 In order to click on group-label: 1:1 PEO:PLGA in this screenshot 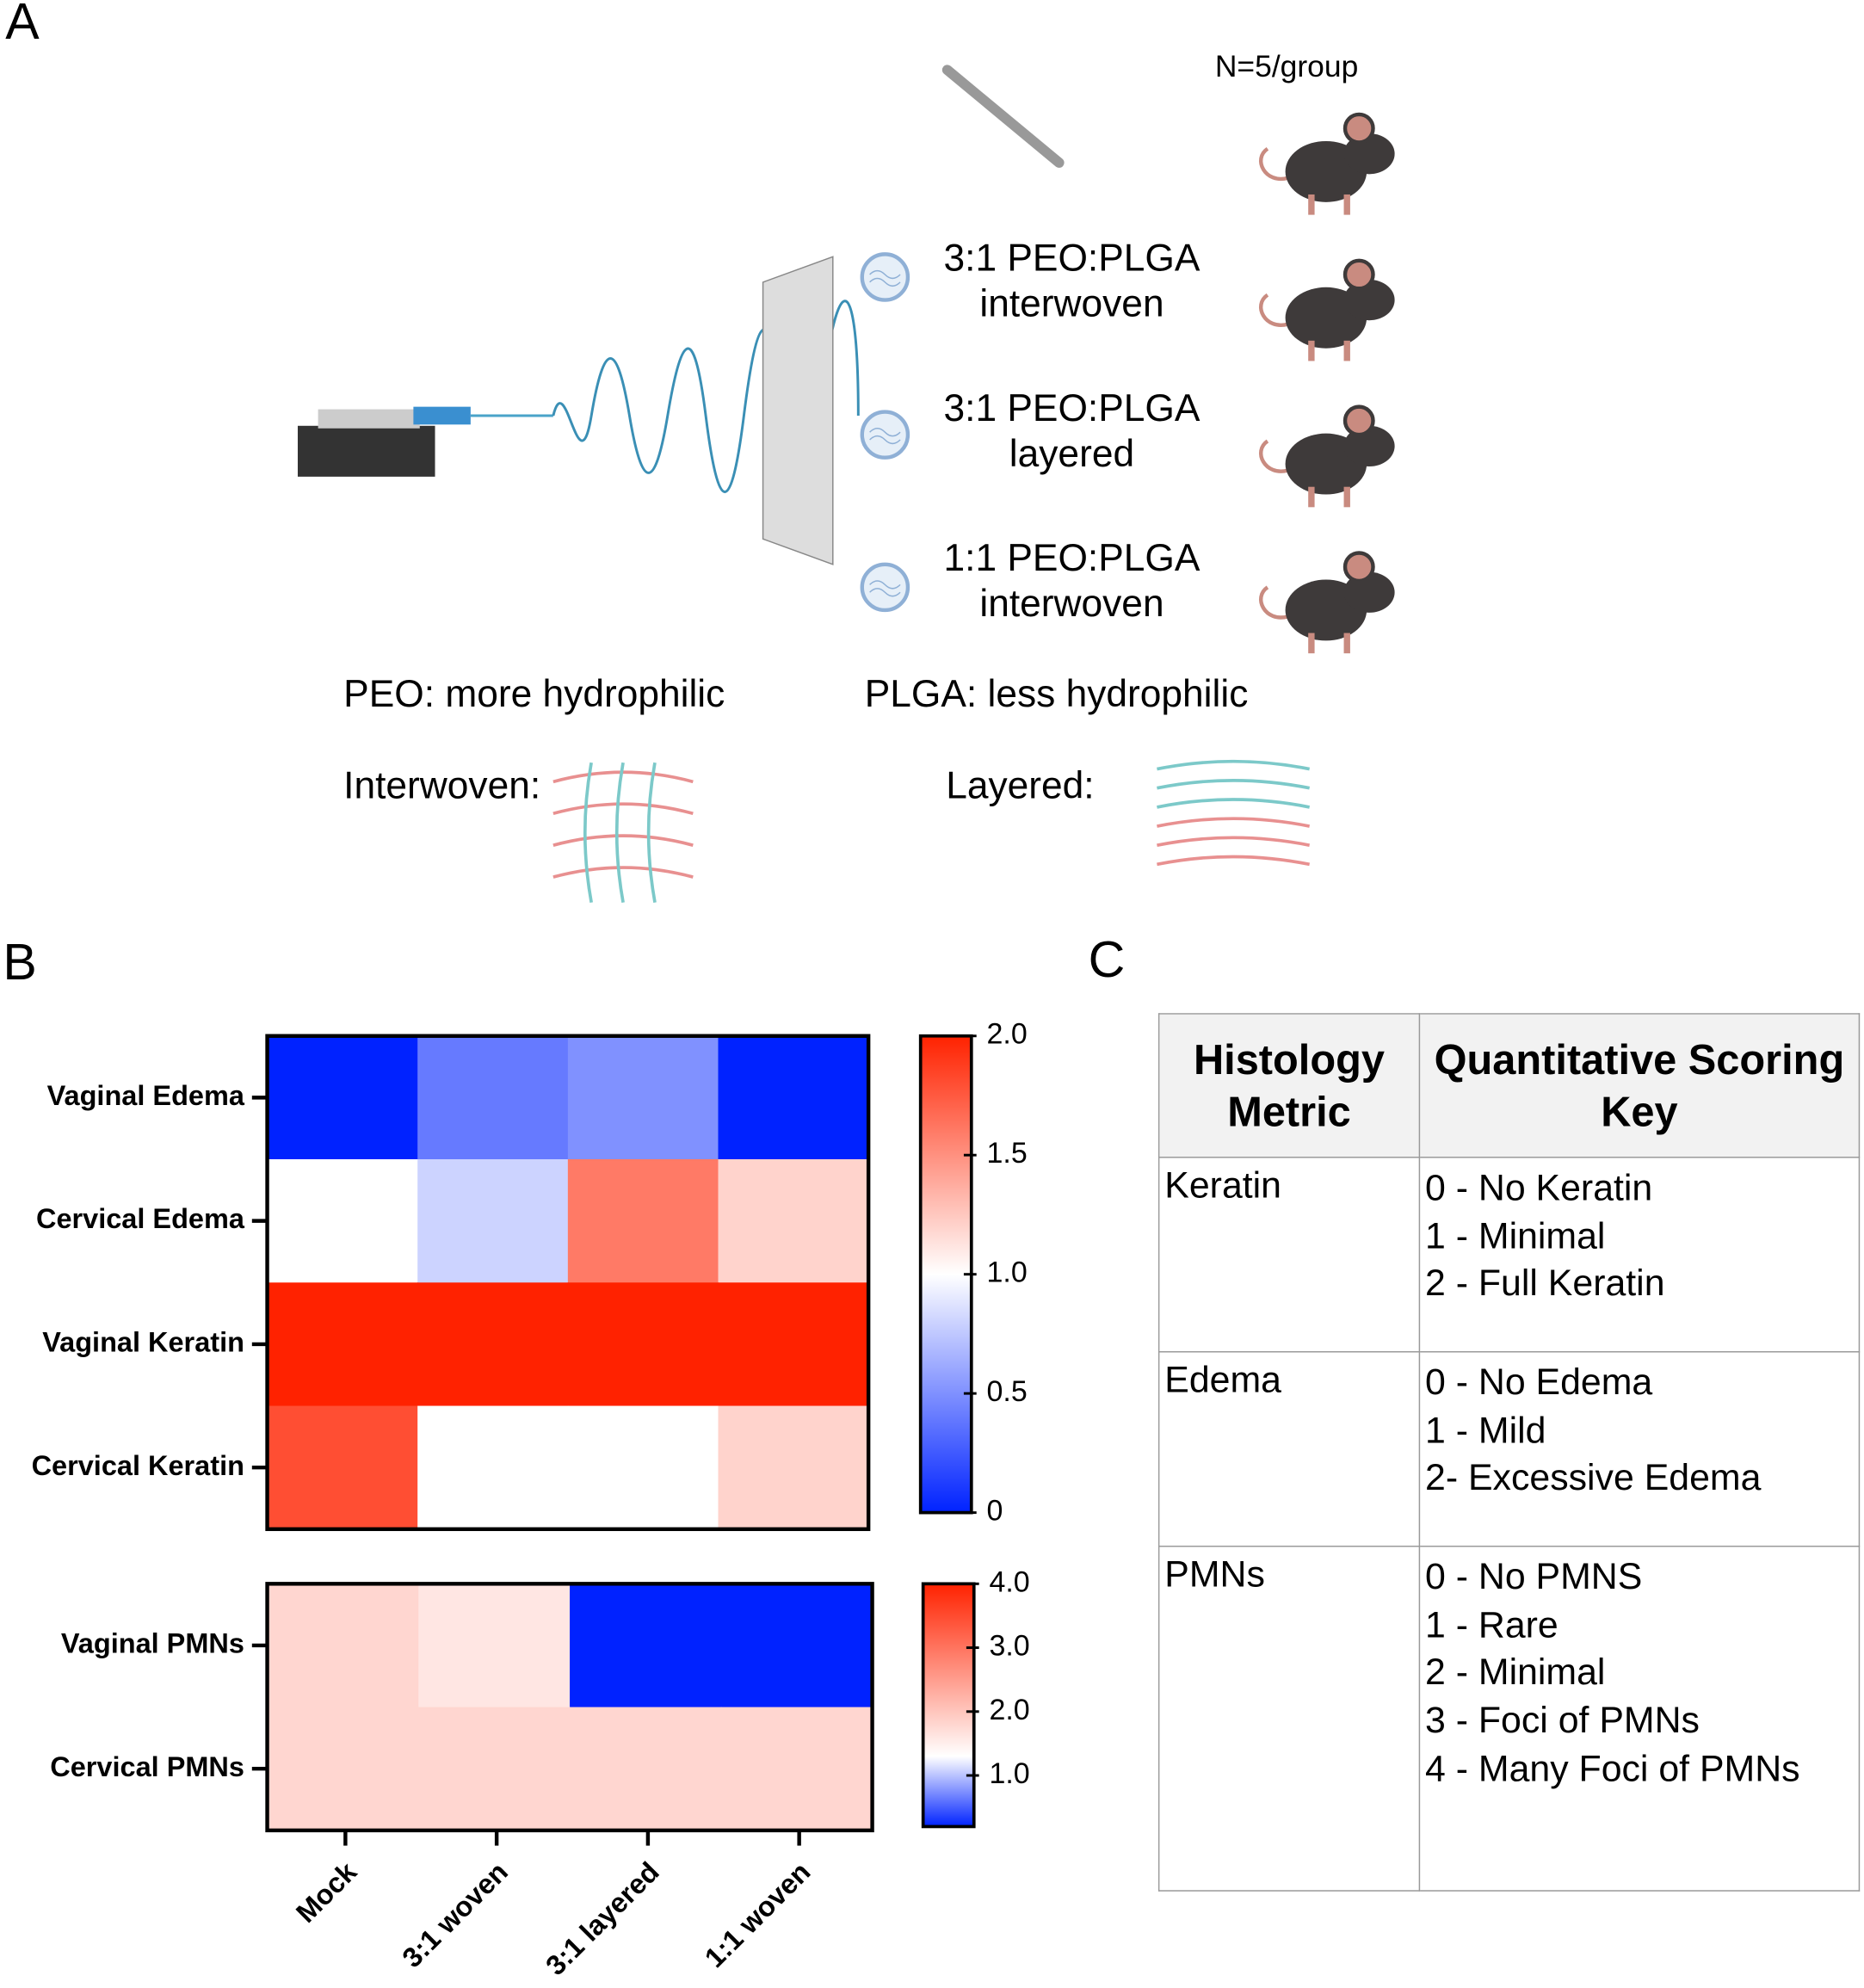, I will do `click(1071, 558)`.